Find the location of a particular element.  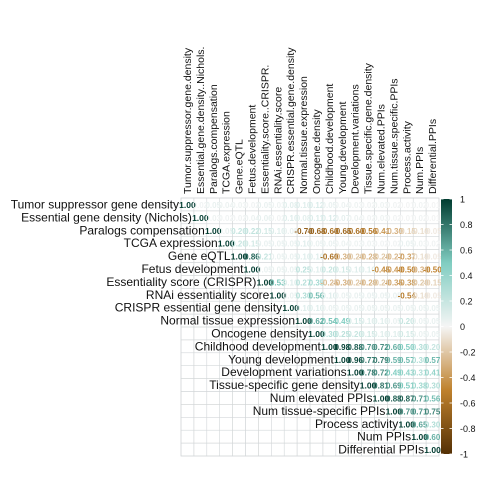

row-label: Process activity is located at coordinates (356, 424).